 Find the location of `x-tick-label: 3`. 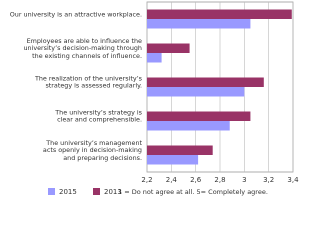

x-tick-label: 3 is located at coordinates (244, 180).